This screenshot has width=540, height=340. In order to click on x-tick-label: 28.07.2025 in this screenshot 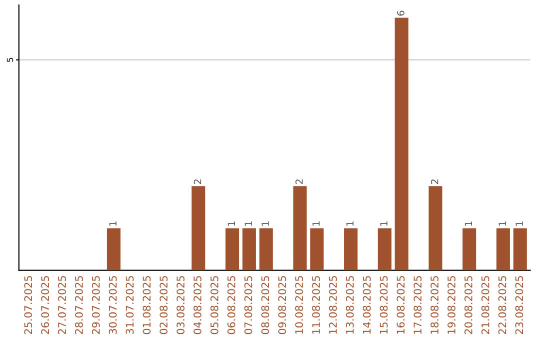, I will do `click(79, 305)`.